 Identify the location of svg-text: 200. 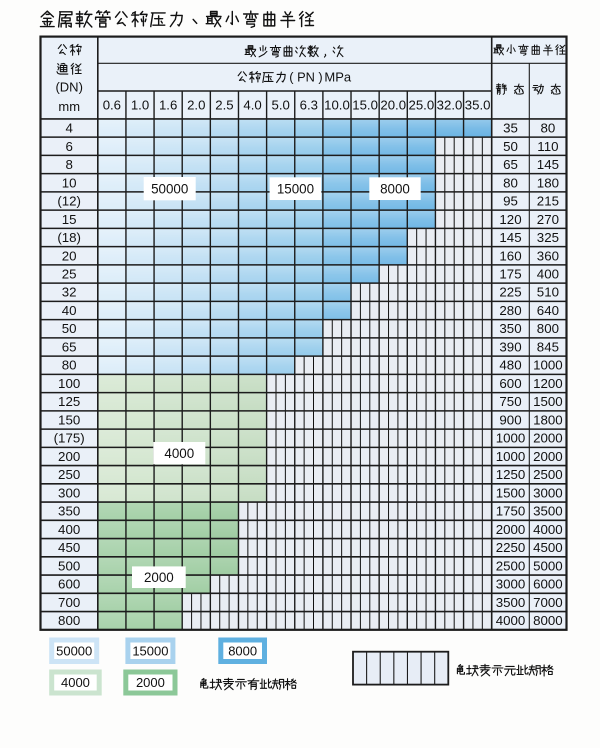
(69, 456).